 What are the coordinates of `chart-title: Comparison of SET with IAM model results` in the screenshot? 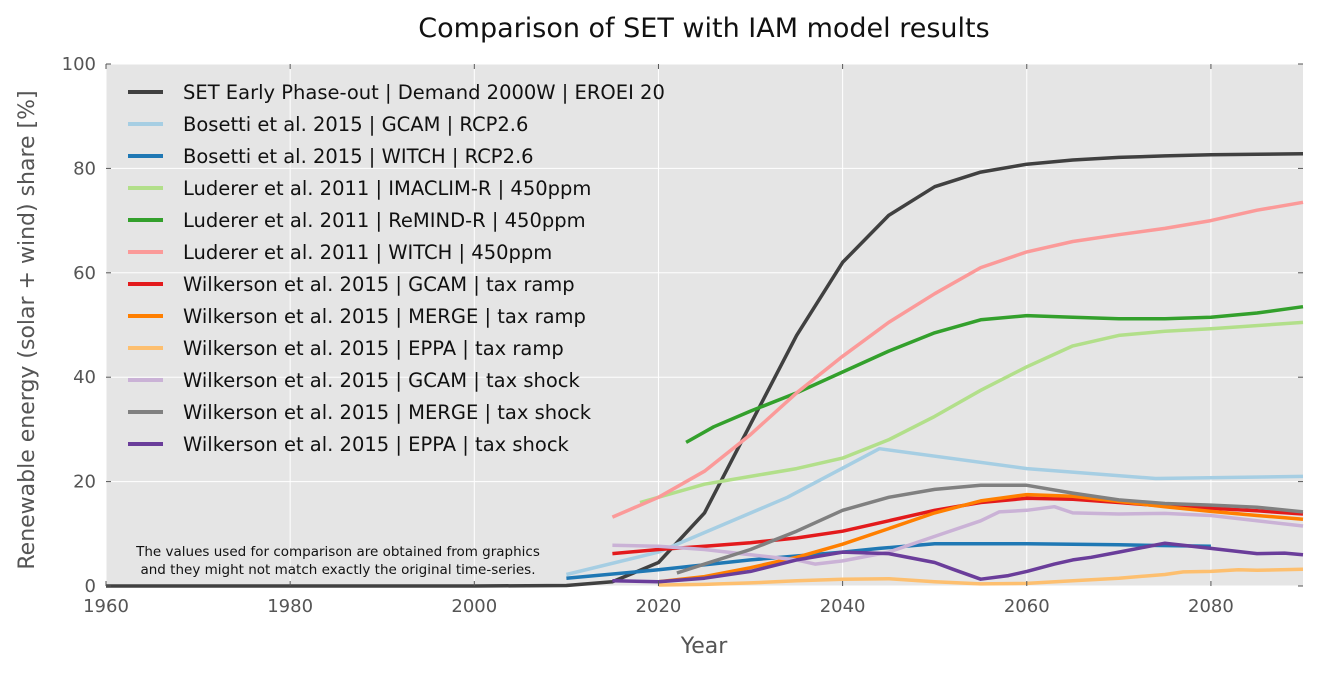 It's located at (703, 28).